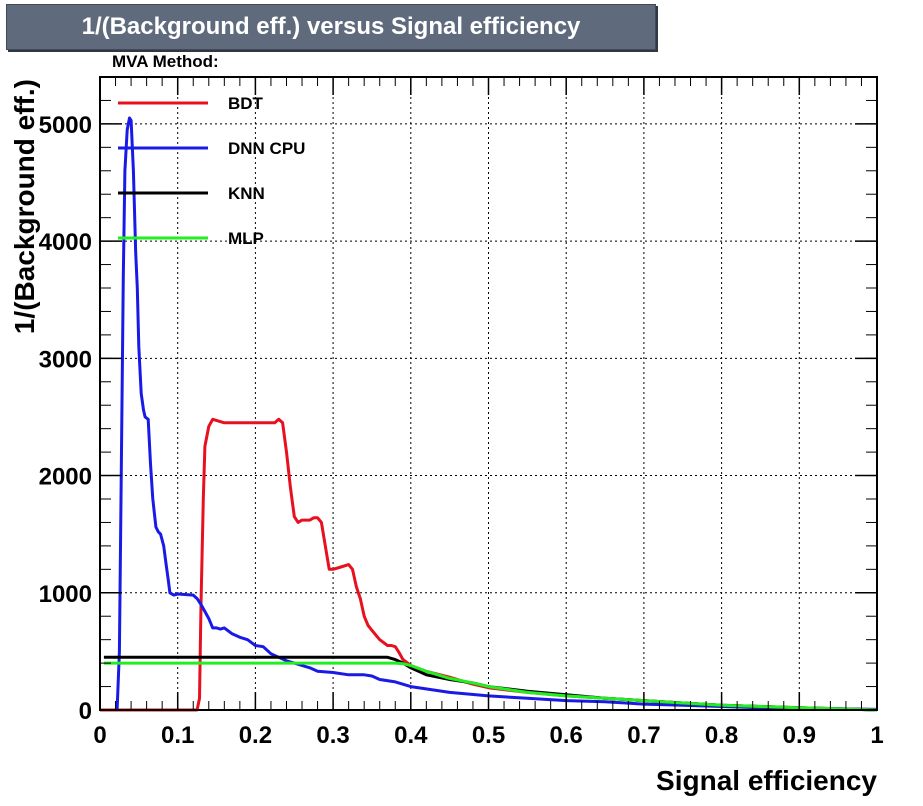 Image resolution: width=923 pixels, height=806 pixels. What do you see at coordinates (211, 171) in the screenshot?
I see `legend-items: BDT DNN CPU KNN MLP` at bounding box center [211, 171].